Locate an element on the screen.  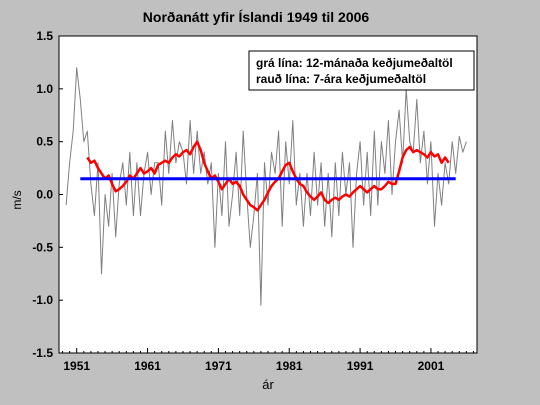
legend-entry-gray: grá lína: 12-mánaða keðjumeðaltöl is located at coordinates (354, 63).